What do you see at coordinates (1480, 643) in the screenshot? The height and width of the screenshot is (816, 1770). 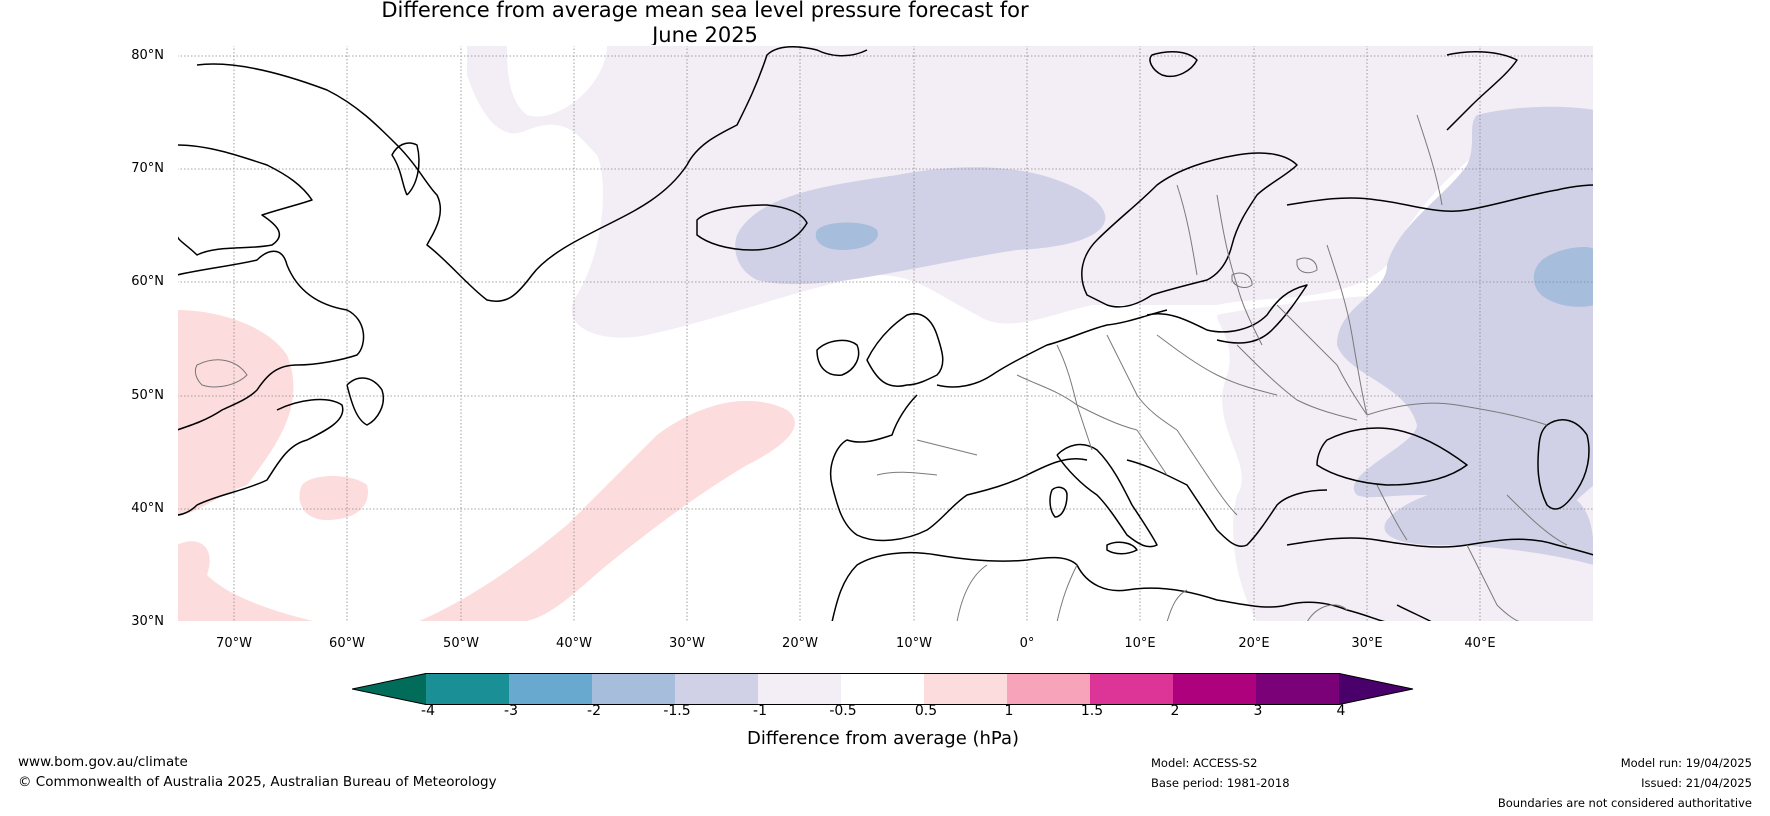 I see `lon-label: 40°E` at bounding box center [1480, 643].